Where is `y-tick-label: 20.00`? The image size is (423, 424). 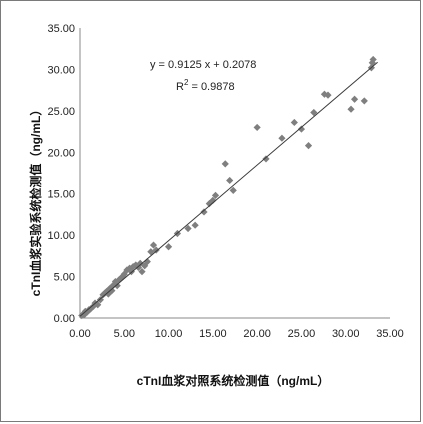
y-tick-label: 20.00 is located at coordinates (61, 153).